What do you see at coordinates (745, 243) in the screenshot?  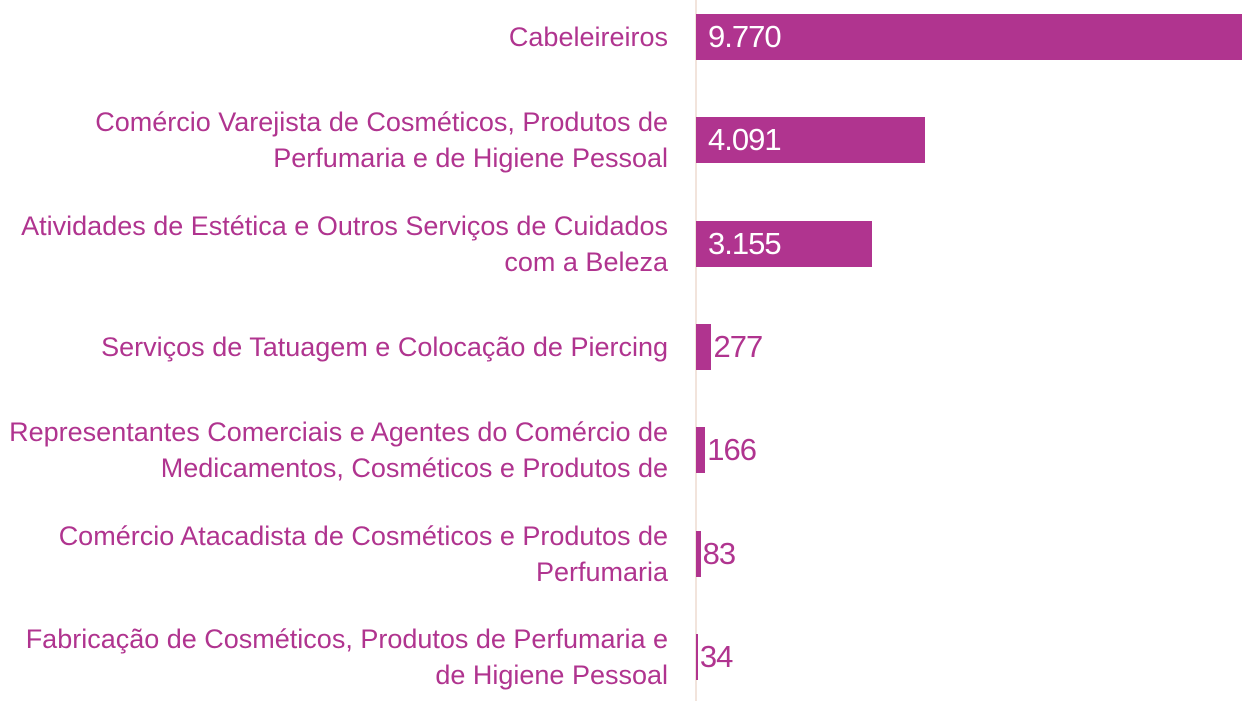 I see `value-label: 3.155` at bounding box center [745, 243].